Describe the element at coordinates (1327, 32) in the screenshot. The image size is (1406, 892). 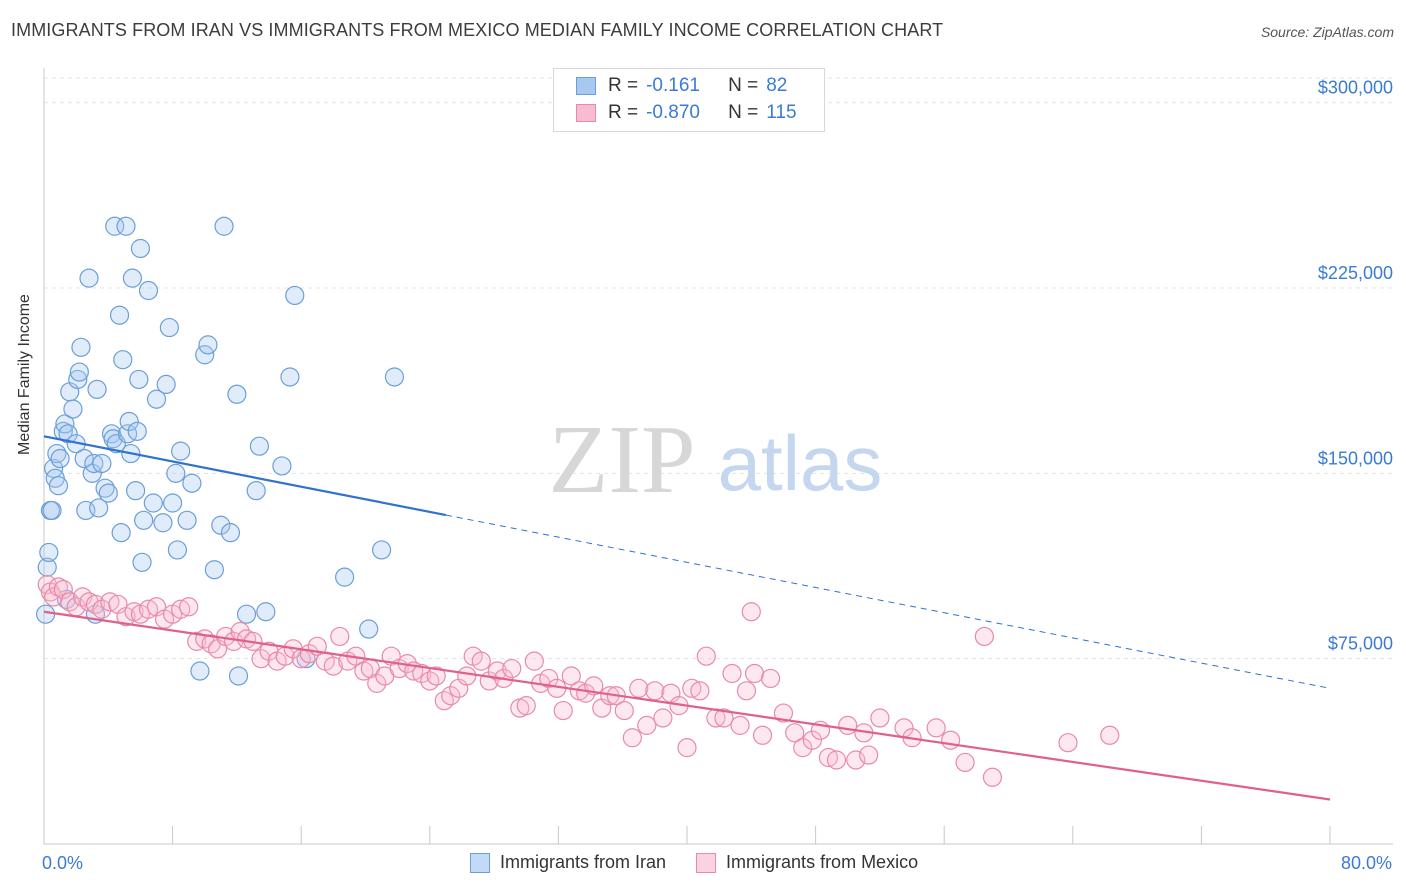
I see `source-credit: Source: ZipAtlas.com` at that location.